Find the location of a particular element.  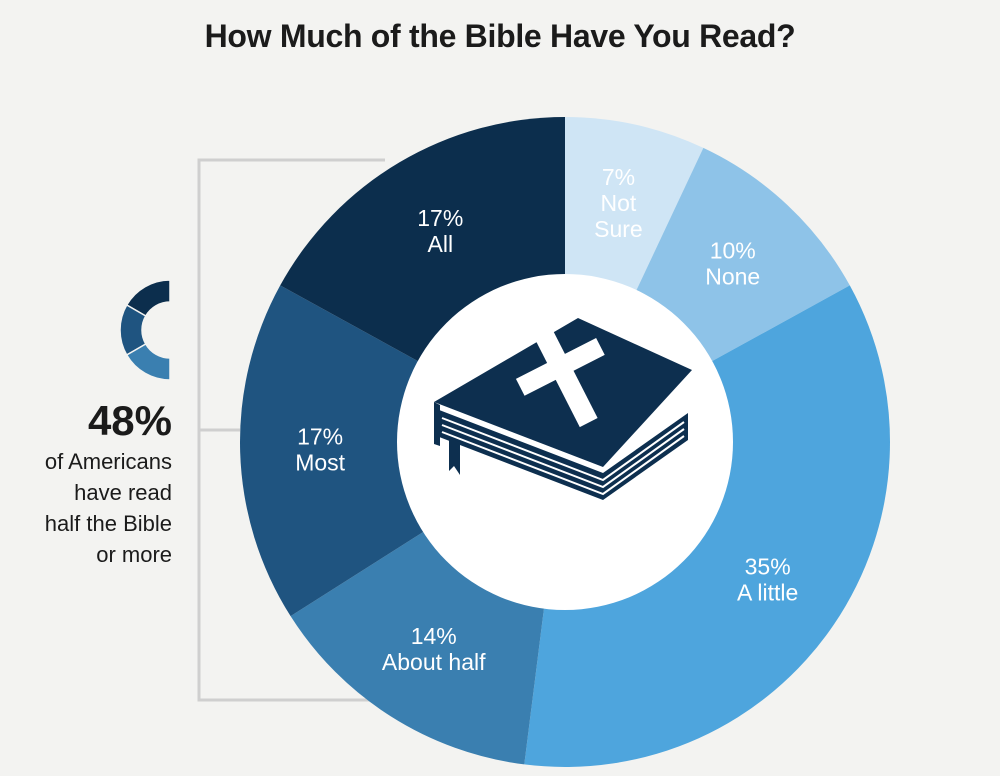

callout-line: of Americans is located at coordinates (108, 461).